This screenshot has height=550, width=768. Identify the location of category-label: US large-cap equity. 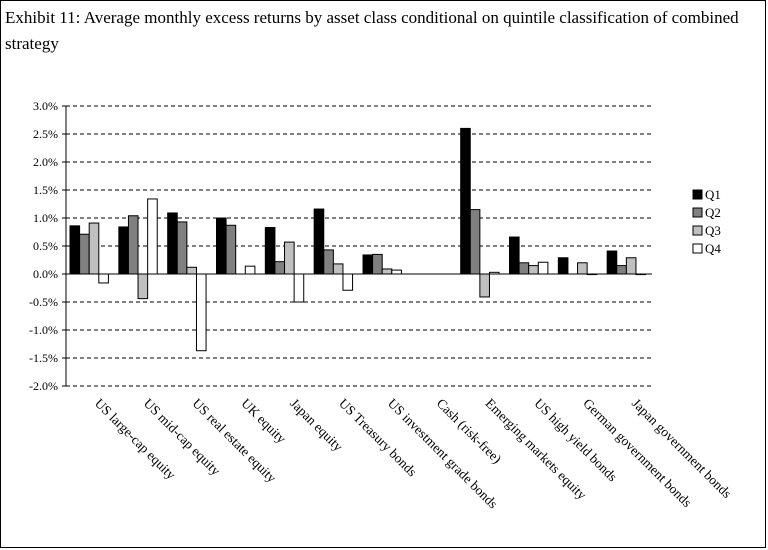
(135, 439).